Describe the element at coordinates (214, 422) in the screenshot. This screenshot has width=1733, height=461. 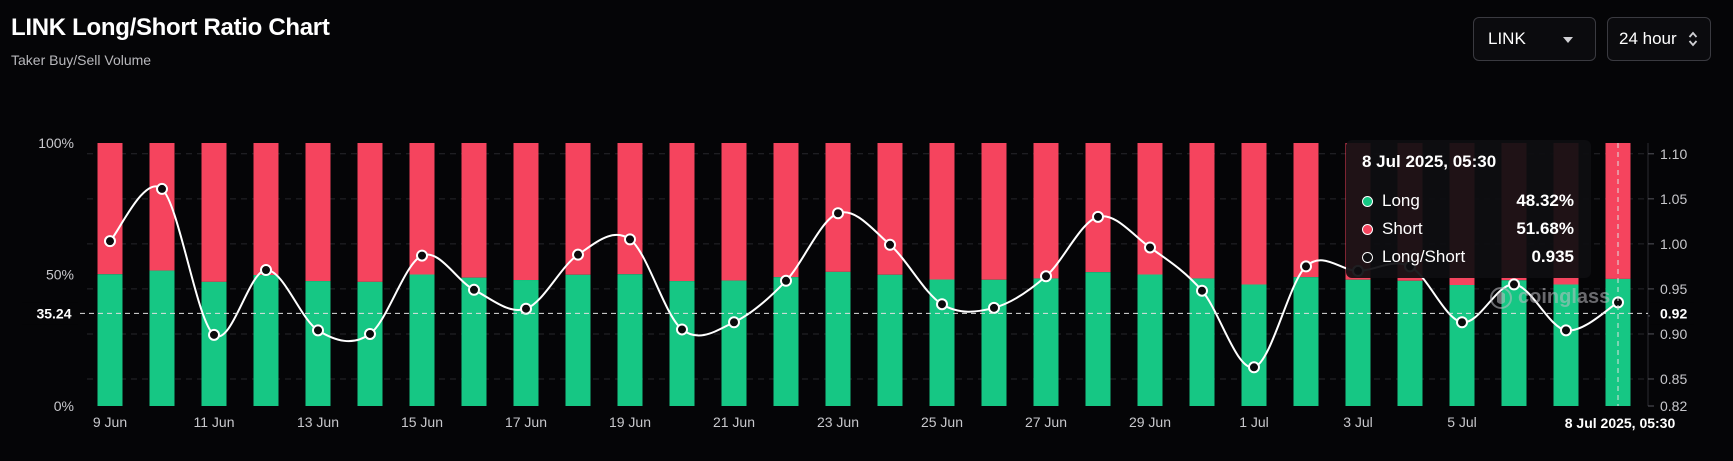
I see `x-tick-label: 11 Jun` at that location.